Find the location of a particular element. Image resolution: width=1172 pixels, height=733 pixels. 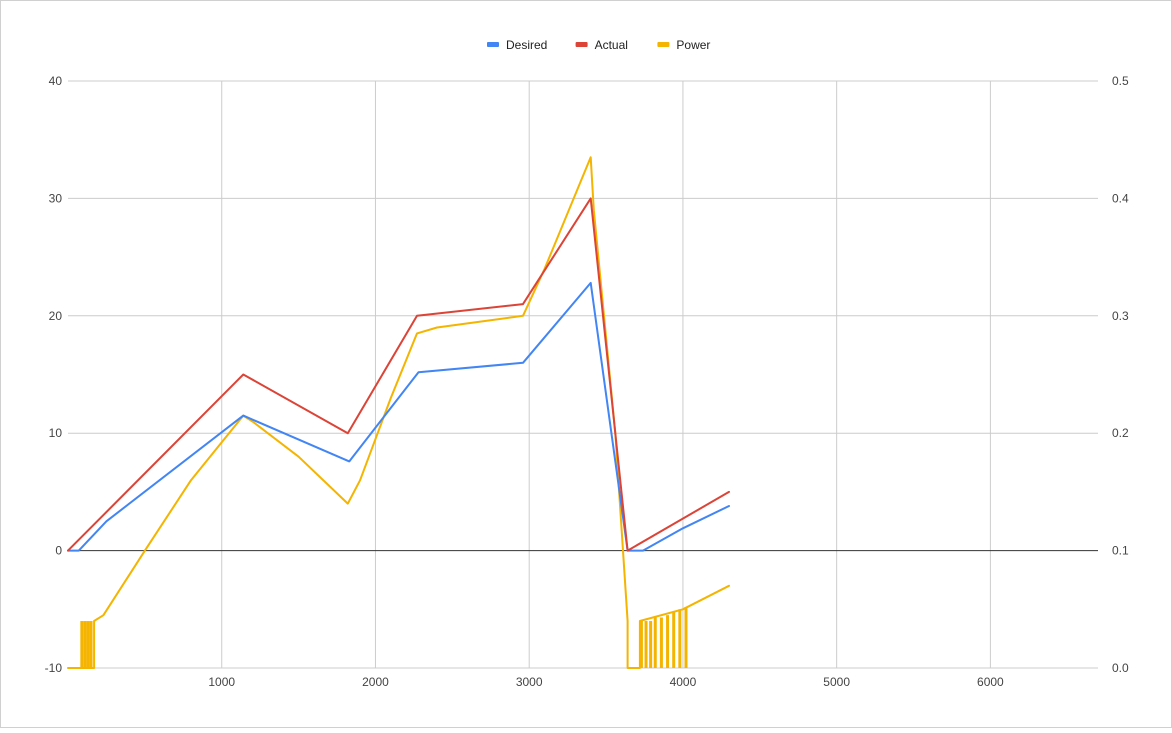

x-tick-label: 2000 is located at coordinates (375, 682).